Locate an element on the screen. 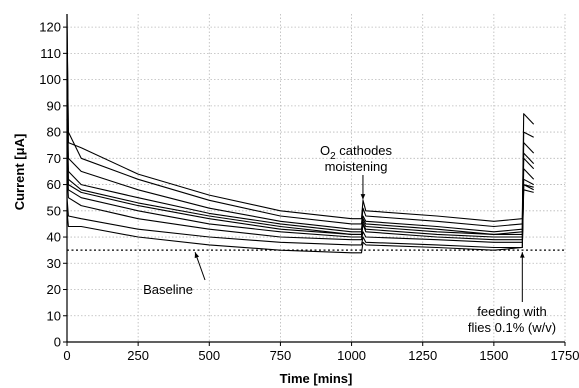  y-tick-label: 0 is located at coordinates (57, 342).